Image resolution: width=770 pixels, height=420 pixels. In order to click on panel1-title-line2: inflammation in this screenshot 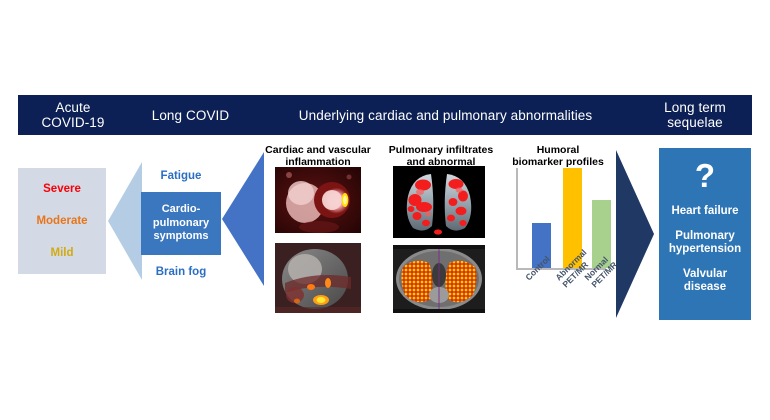, I will do `click(318, 162)`.